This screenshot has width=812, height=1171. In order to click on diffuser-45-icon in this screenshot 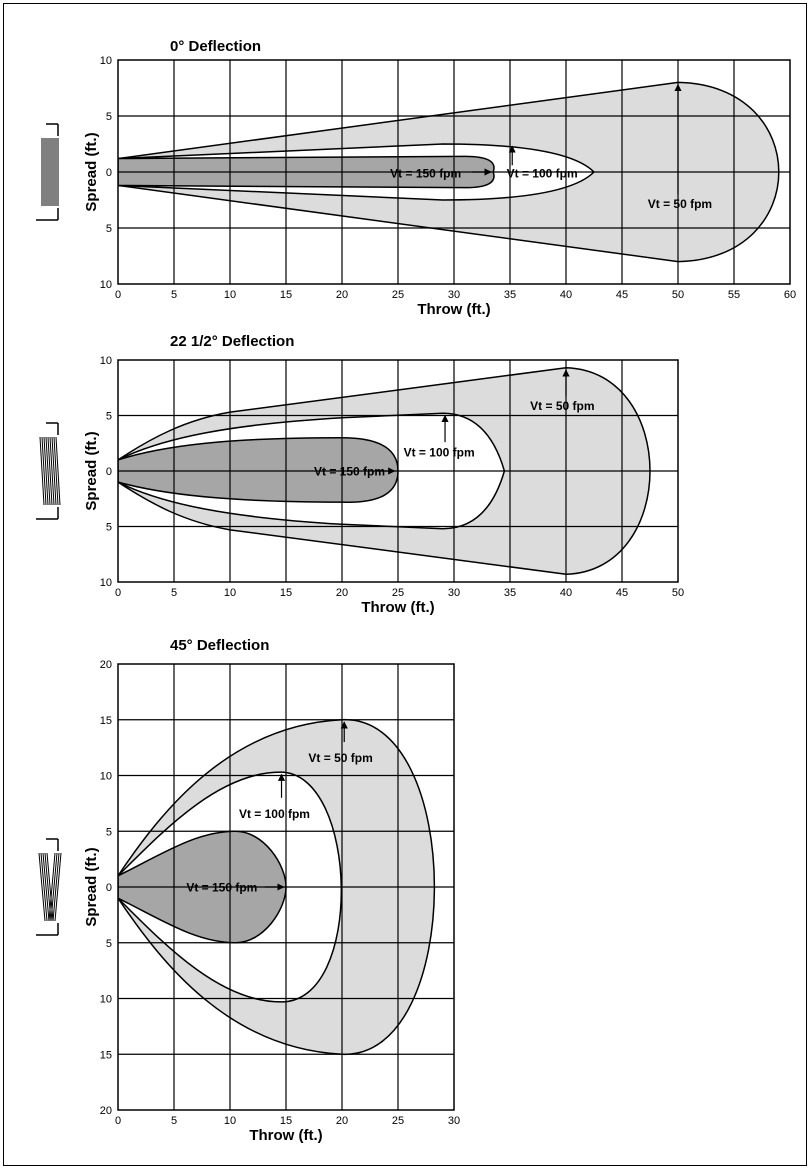, I will do `click(49, 887)`.